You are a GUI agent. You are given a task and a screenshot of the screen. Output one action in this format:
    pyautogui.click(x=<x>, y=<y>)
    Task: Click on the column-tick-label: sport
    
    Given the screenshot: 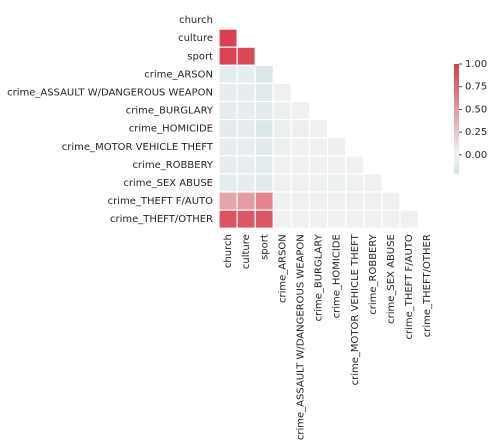 What is the action you would take?
    pyautogui.click(x=264, y=247)
    